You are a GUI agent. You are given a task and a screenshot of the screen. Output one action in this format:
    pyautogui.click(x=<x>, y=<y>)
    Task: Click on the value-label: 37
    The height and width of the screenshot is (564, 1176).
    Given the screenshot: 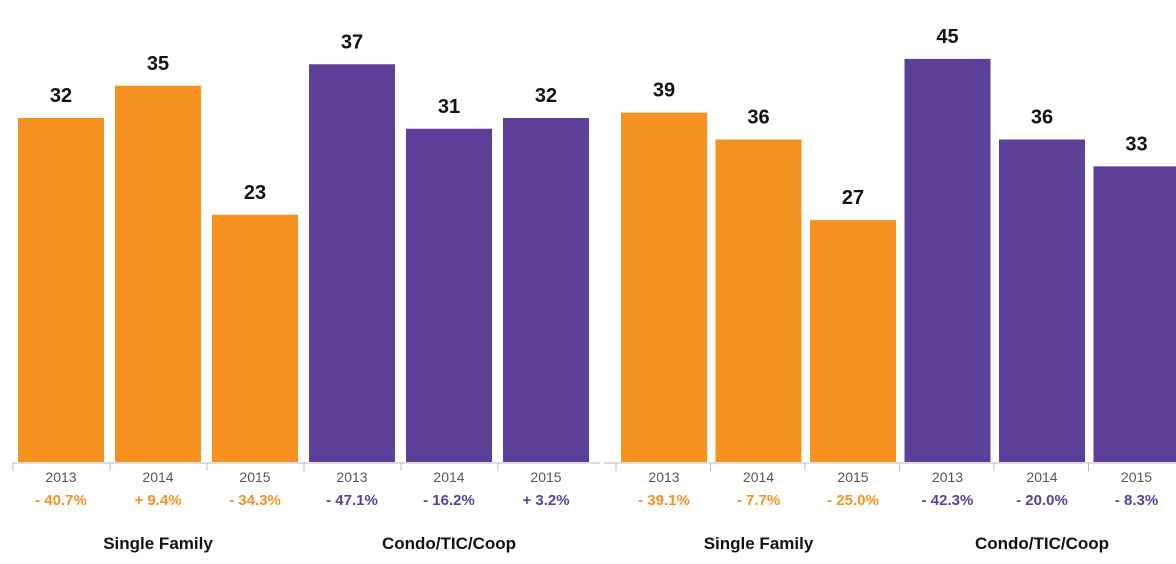 What is the action you would take?
    pyautogui.click(x=352, y=42)
    